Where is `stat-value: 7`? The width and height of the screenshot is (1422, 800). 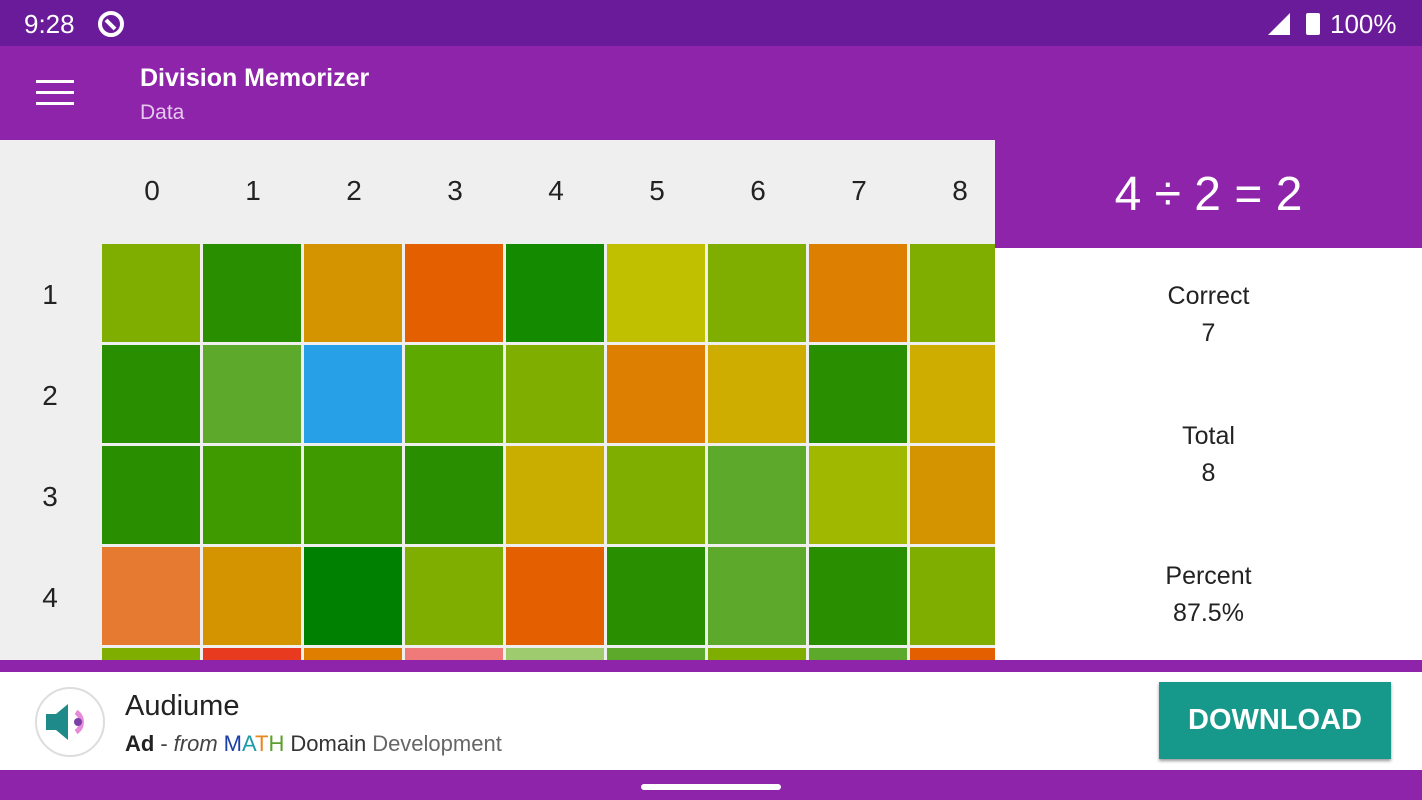 stat-value: 7 is located at coordinates (1208, 333).